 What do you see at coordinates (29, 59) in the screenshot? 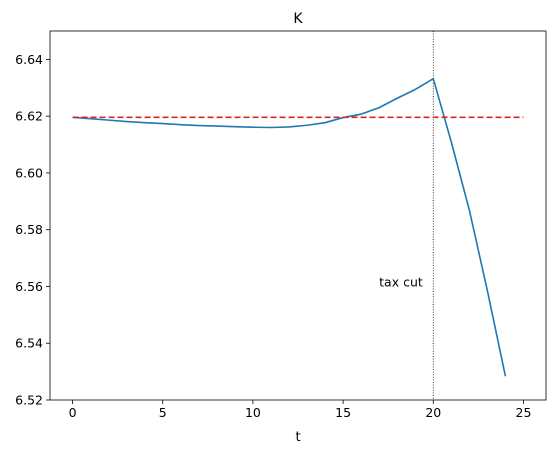
I see `y-tick-label: 6.64` at bounding box center [29, 59].